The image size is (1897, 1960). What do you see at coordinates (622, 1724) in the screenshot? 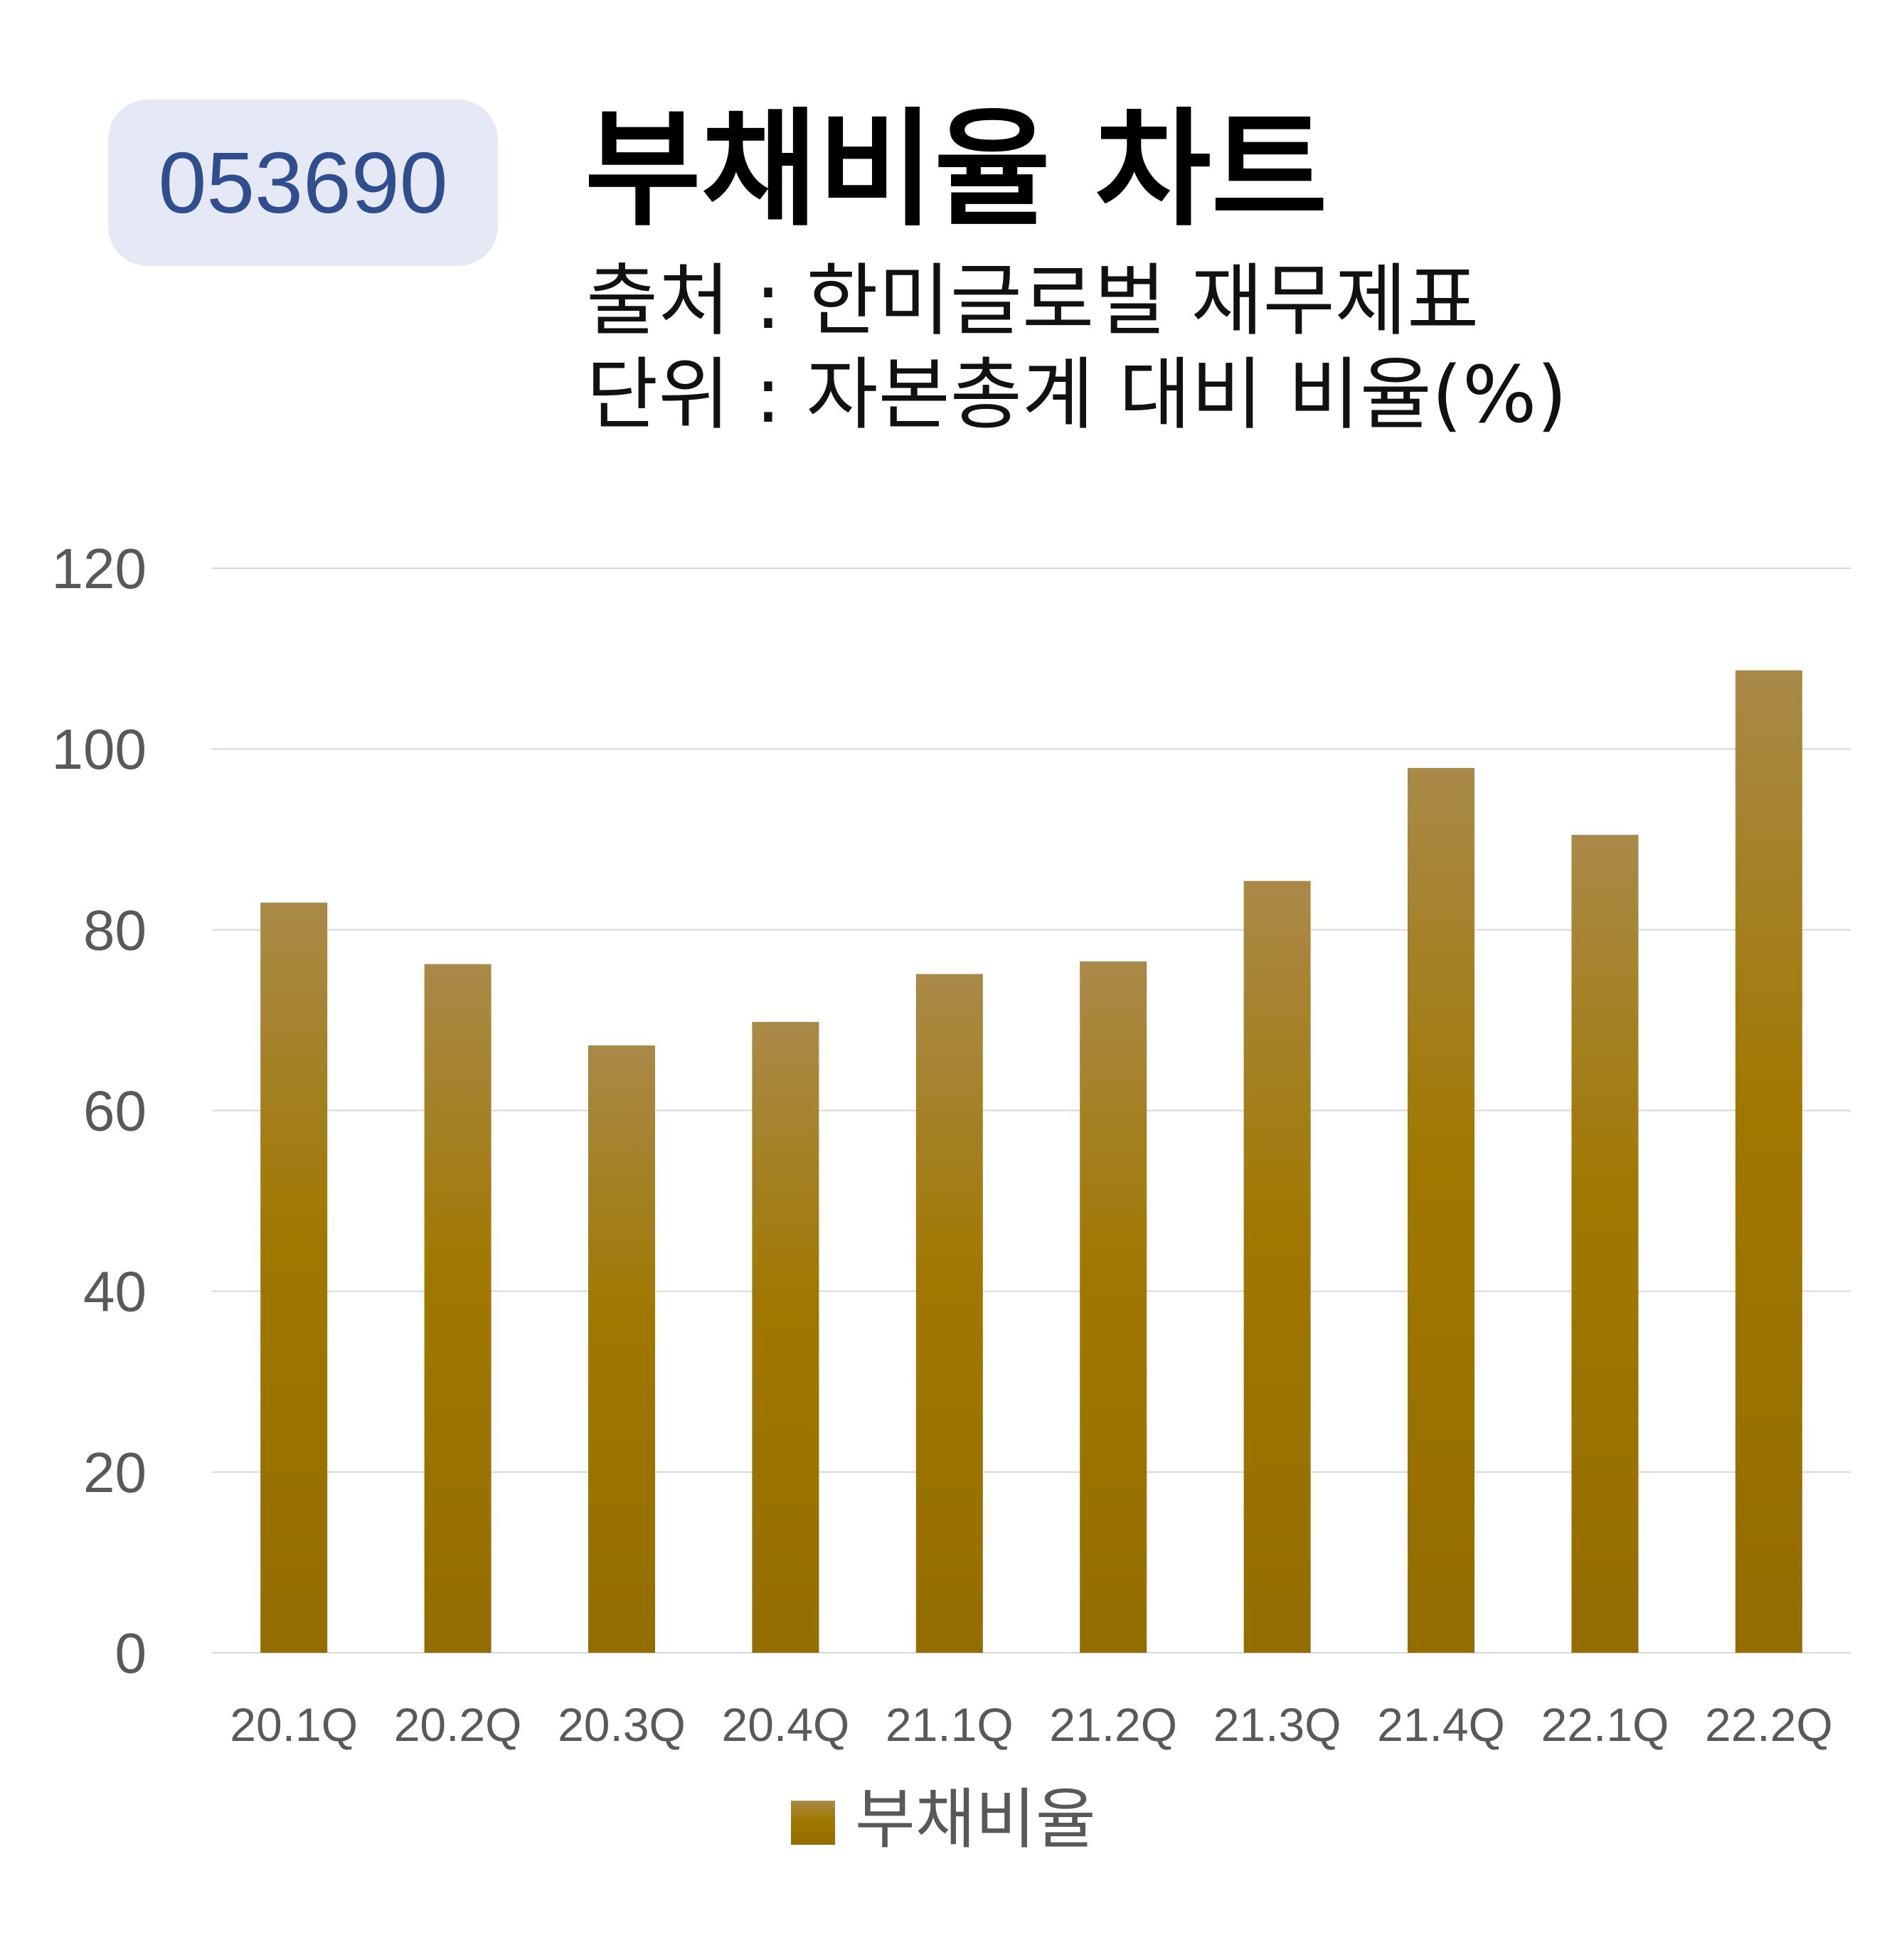
I see `x-tick-label: 20.3Q` at bounding box center [622, 1724].